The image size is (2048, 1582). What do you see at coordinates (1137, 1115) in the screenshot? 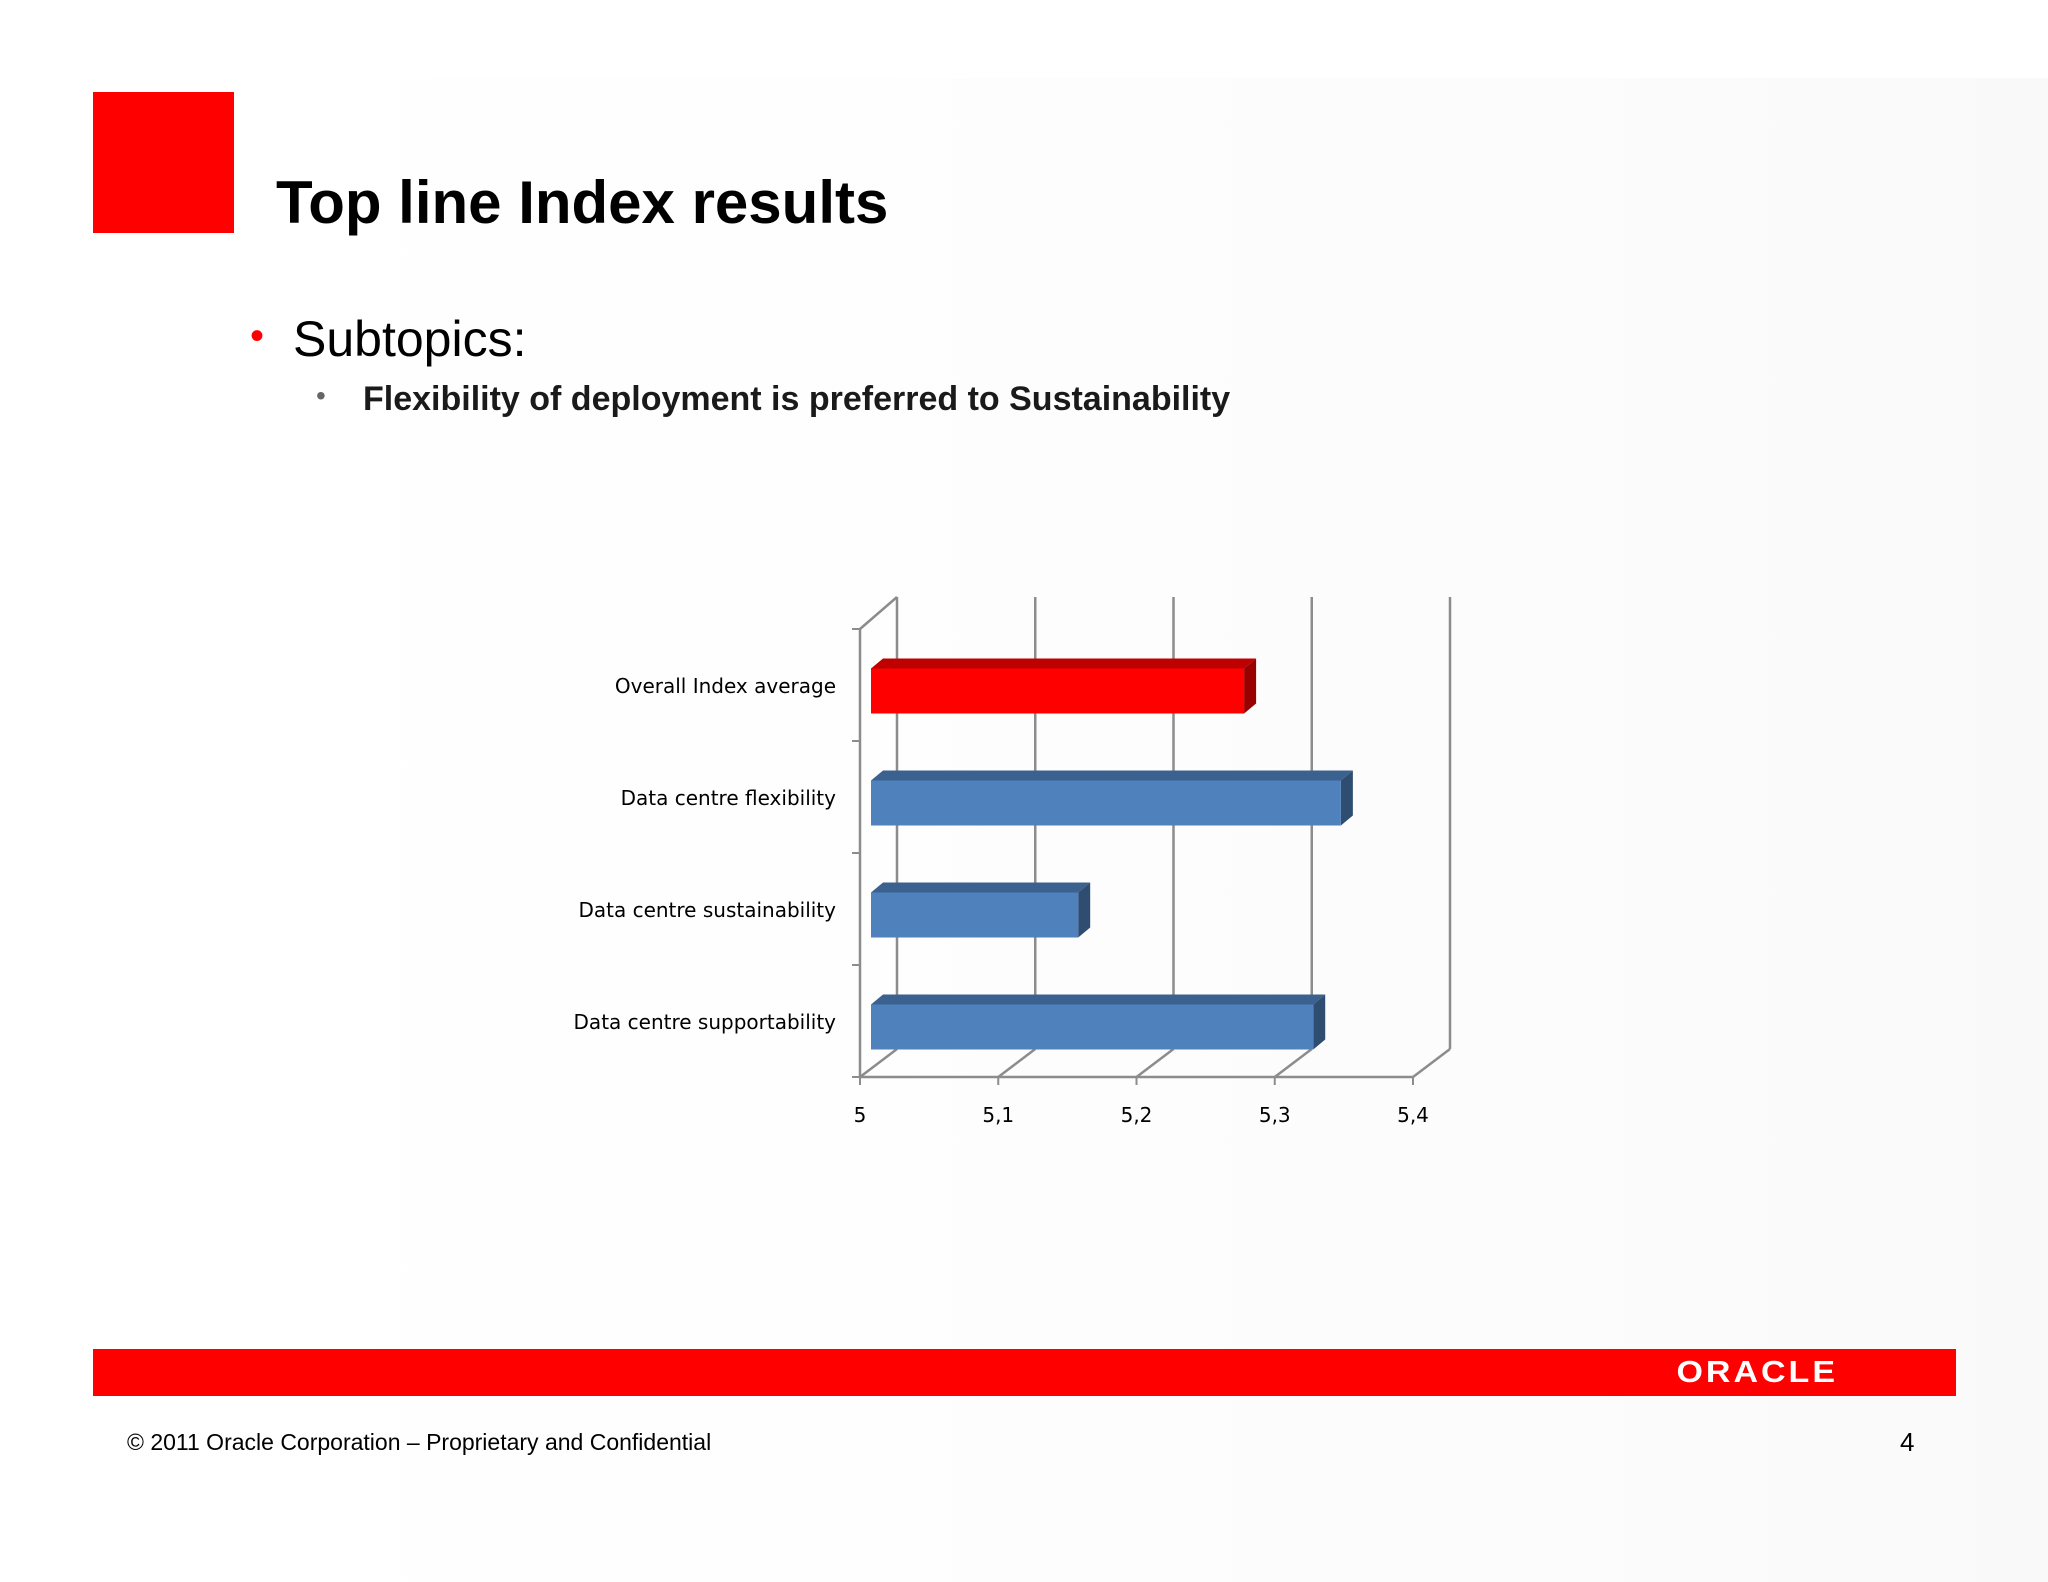
I see `x-tick-label: 5,2` at bounding box center [1137, 1115].